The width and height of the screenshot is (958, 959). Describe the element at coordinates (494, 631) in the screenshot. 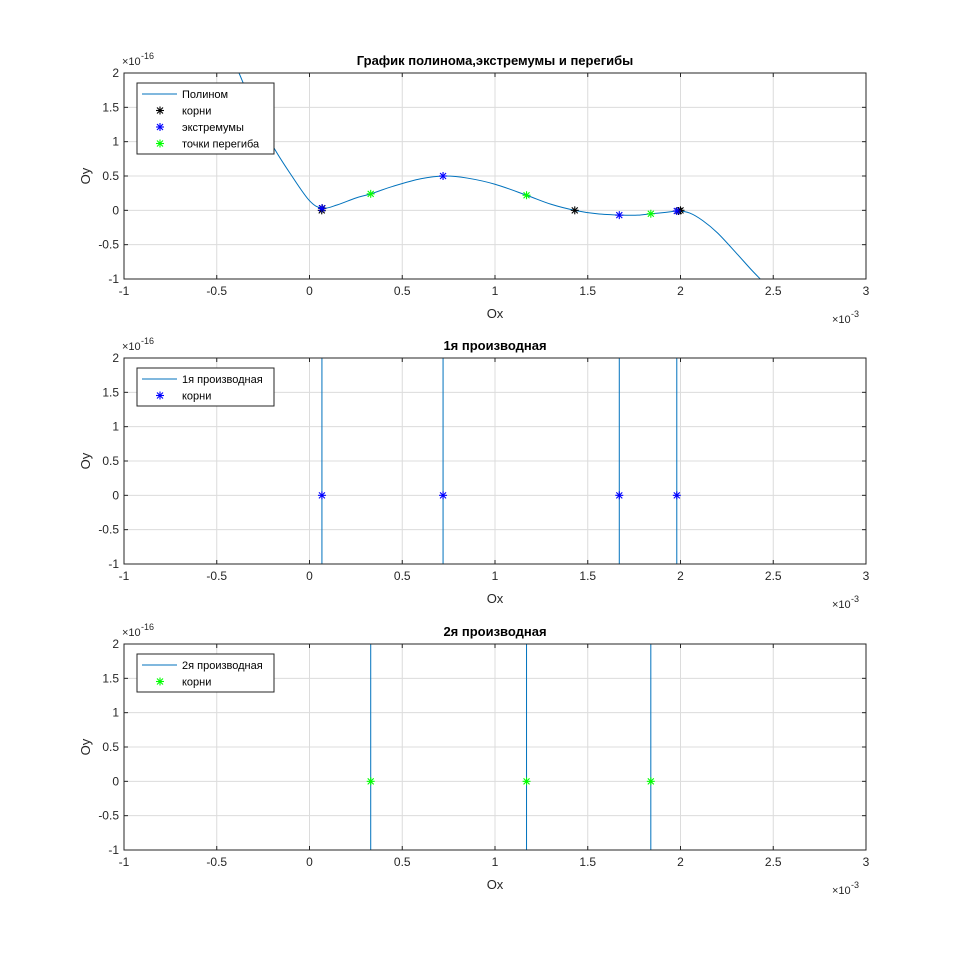

I see `chart-title: 2я производная` at that location.